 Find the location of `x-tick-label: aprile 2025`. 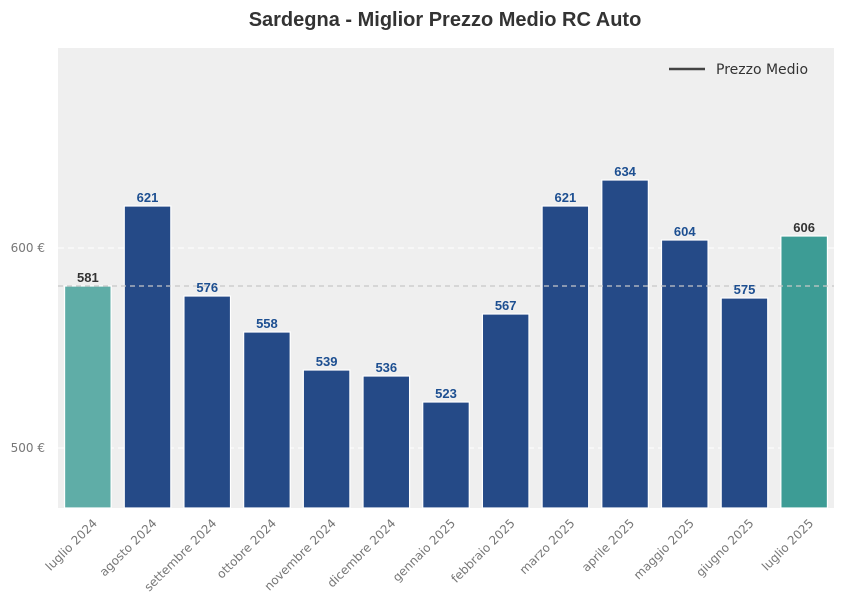

x-tick-label: aprile 2025 is located at coordinates (608, 545).